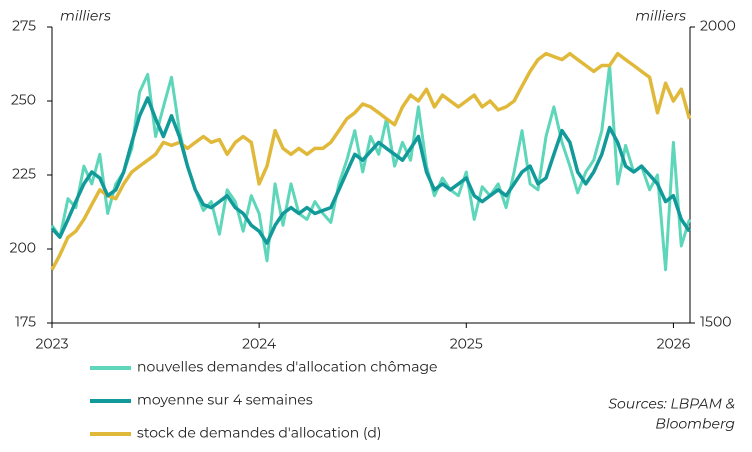 The image size is (752, 452). What do you see at coordinates (466, 344) in the screenshot?
I see `x-tick-label: 2025` at bounding box center [466, 344].